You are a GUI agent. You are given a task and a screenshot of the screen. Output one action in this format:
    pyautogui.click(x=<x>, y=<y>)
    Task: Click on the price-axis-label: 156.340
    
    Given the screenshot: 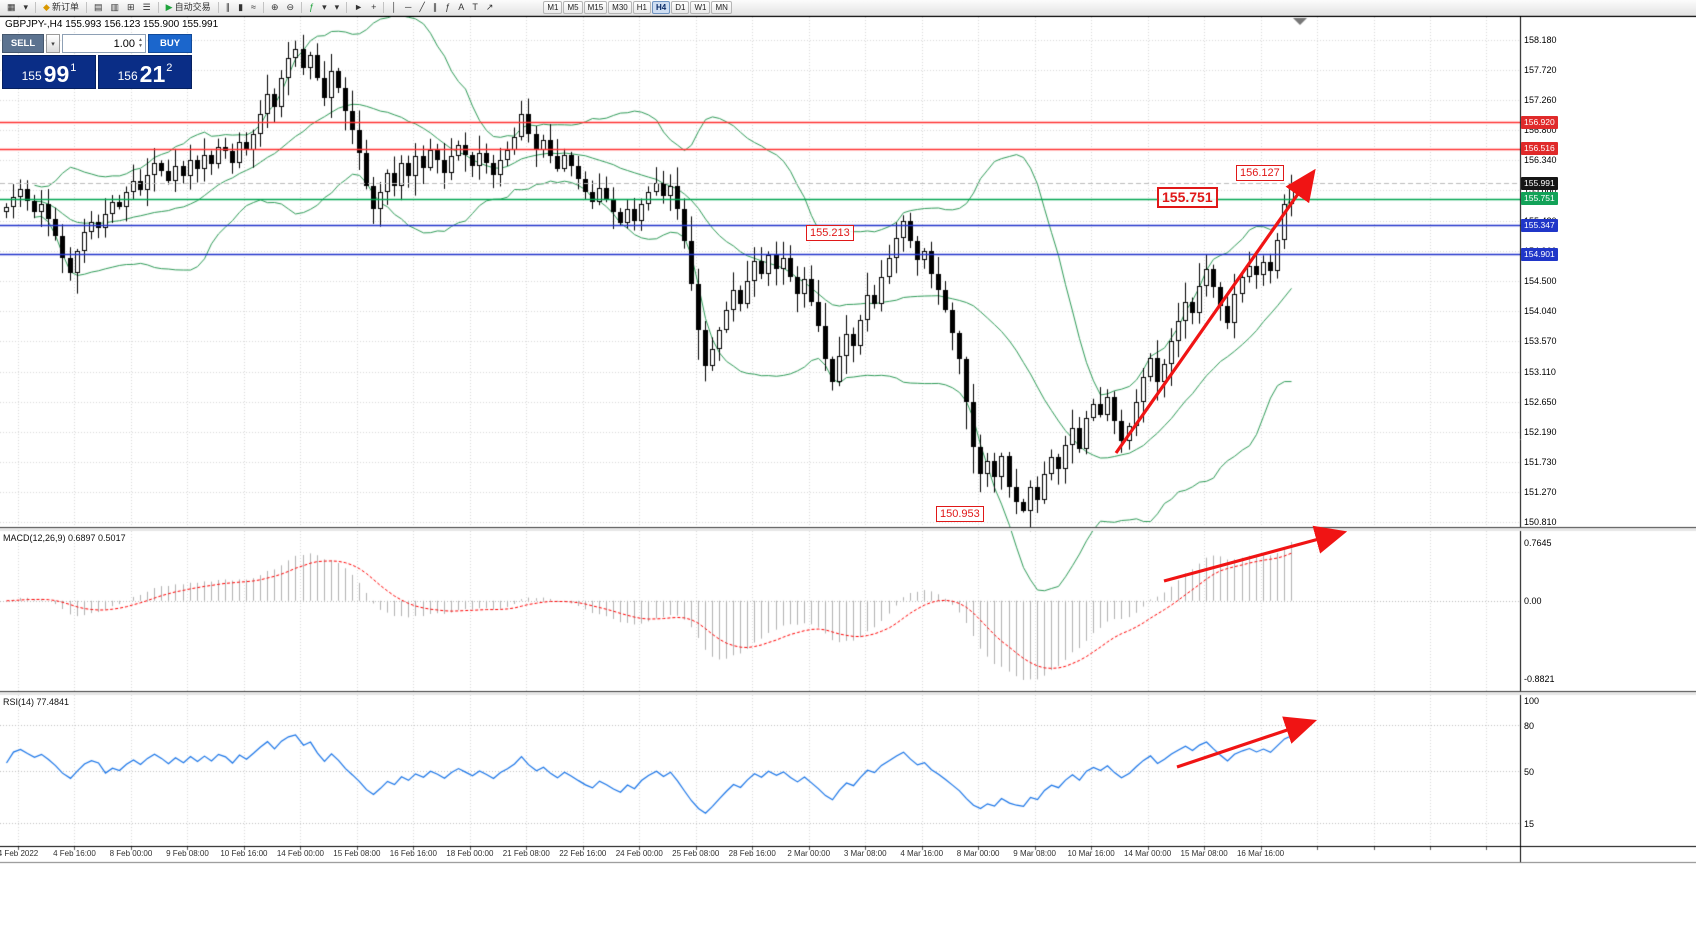 What is the action you would take?
    pyautogui.click(x=1540, y=160)
    